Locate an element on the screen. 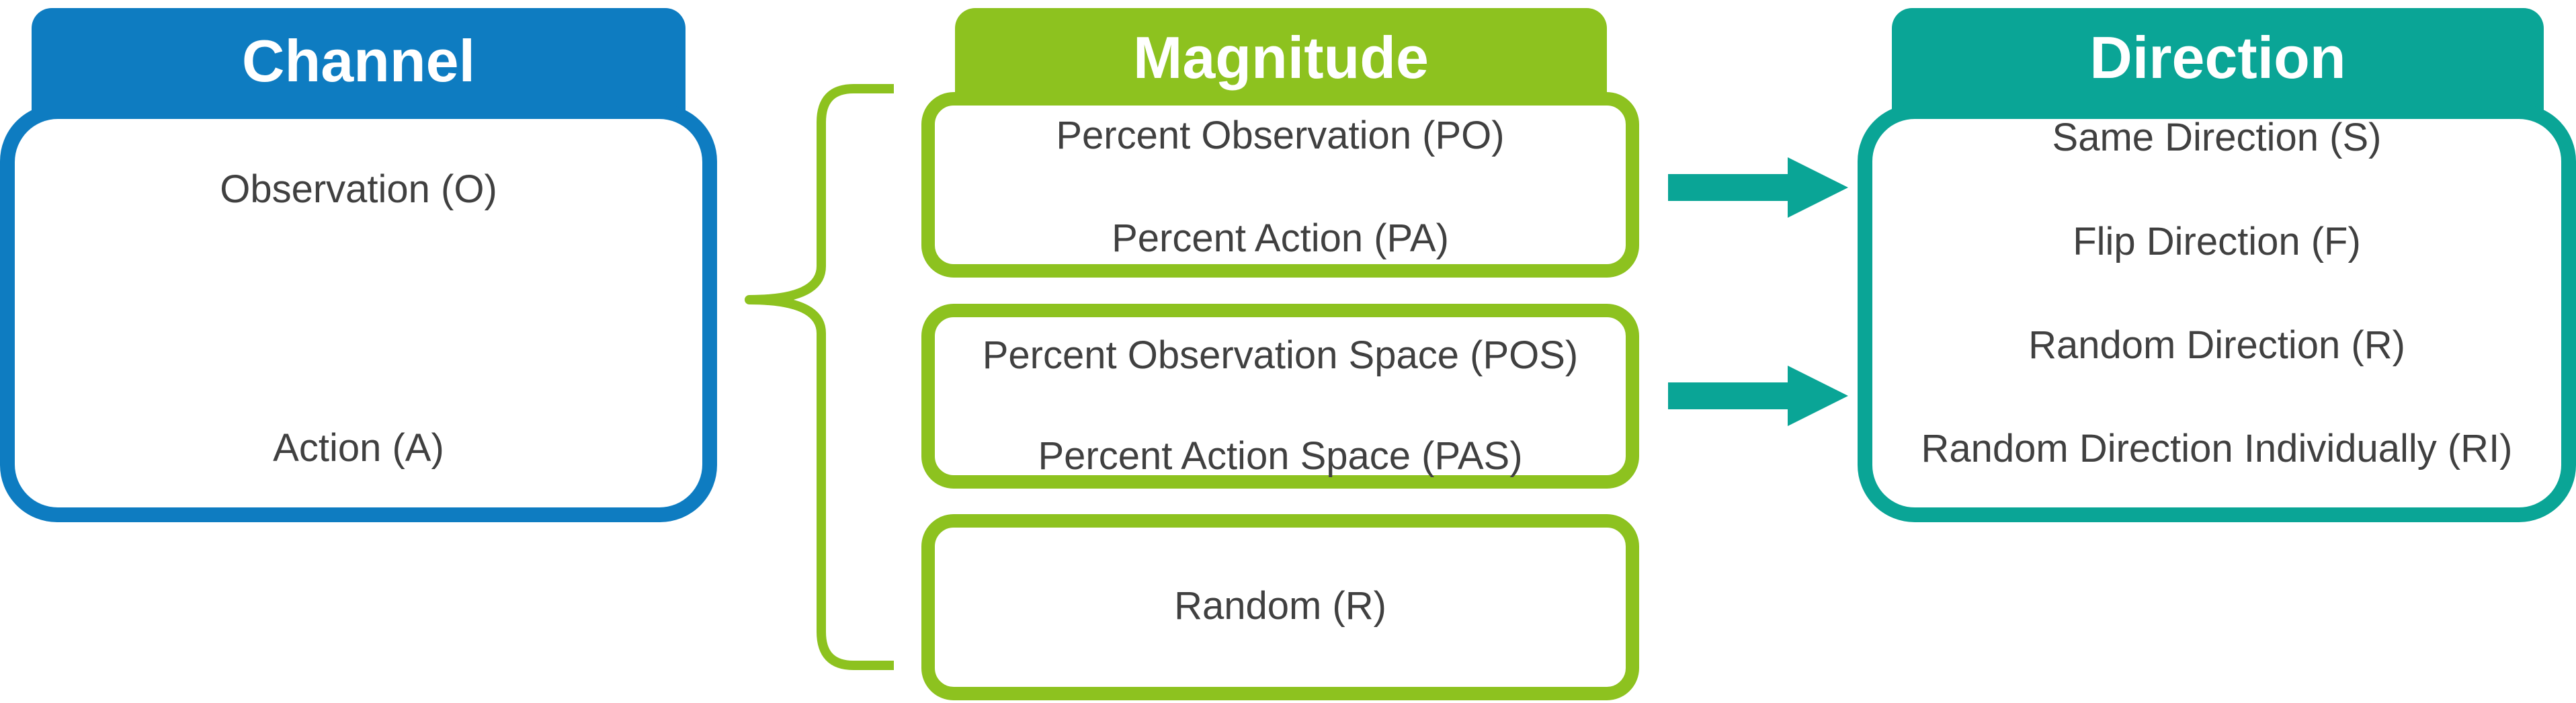 The image size is (2576, 703). direction-item-random: Random Direction (R) is located at coordinates (2216, 345).